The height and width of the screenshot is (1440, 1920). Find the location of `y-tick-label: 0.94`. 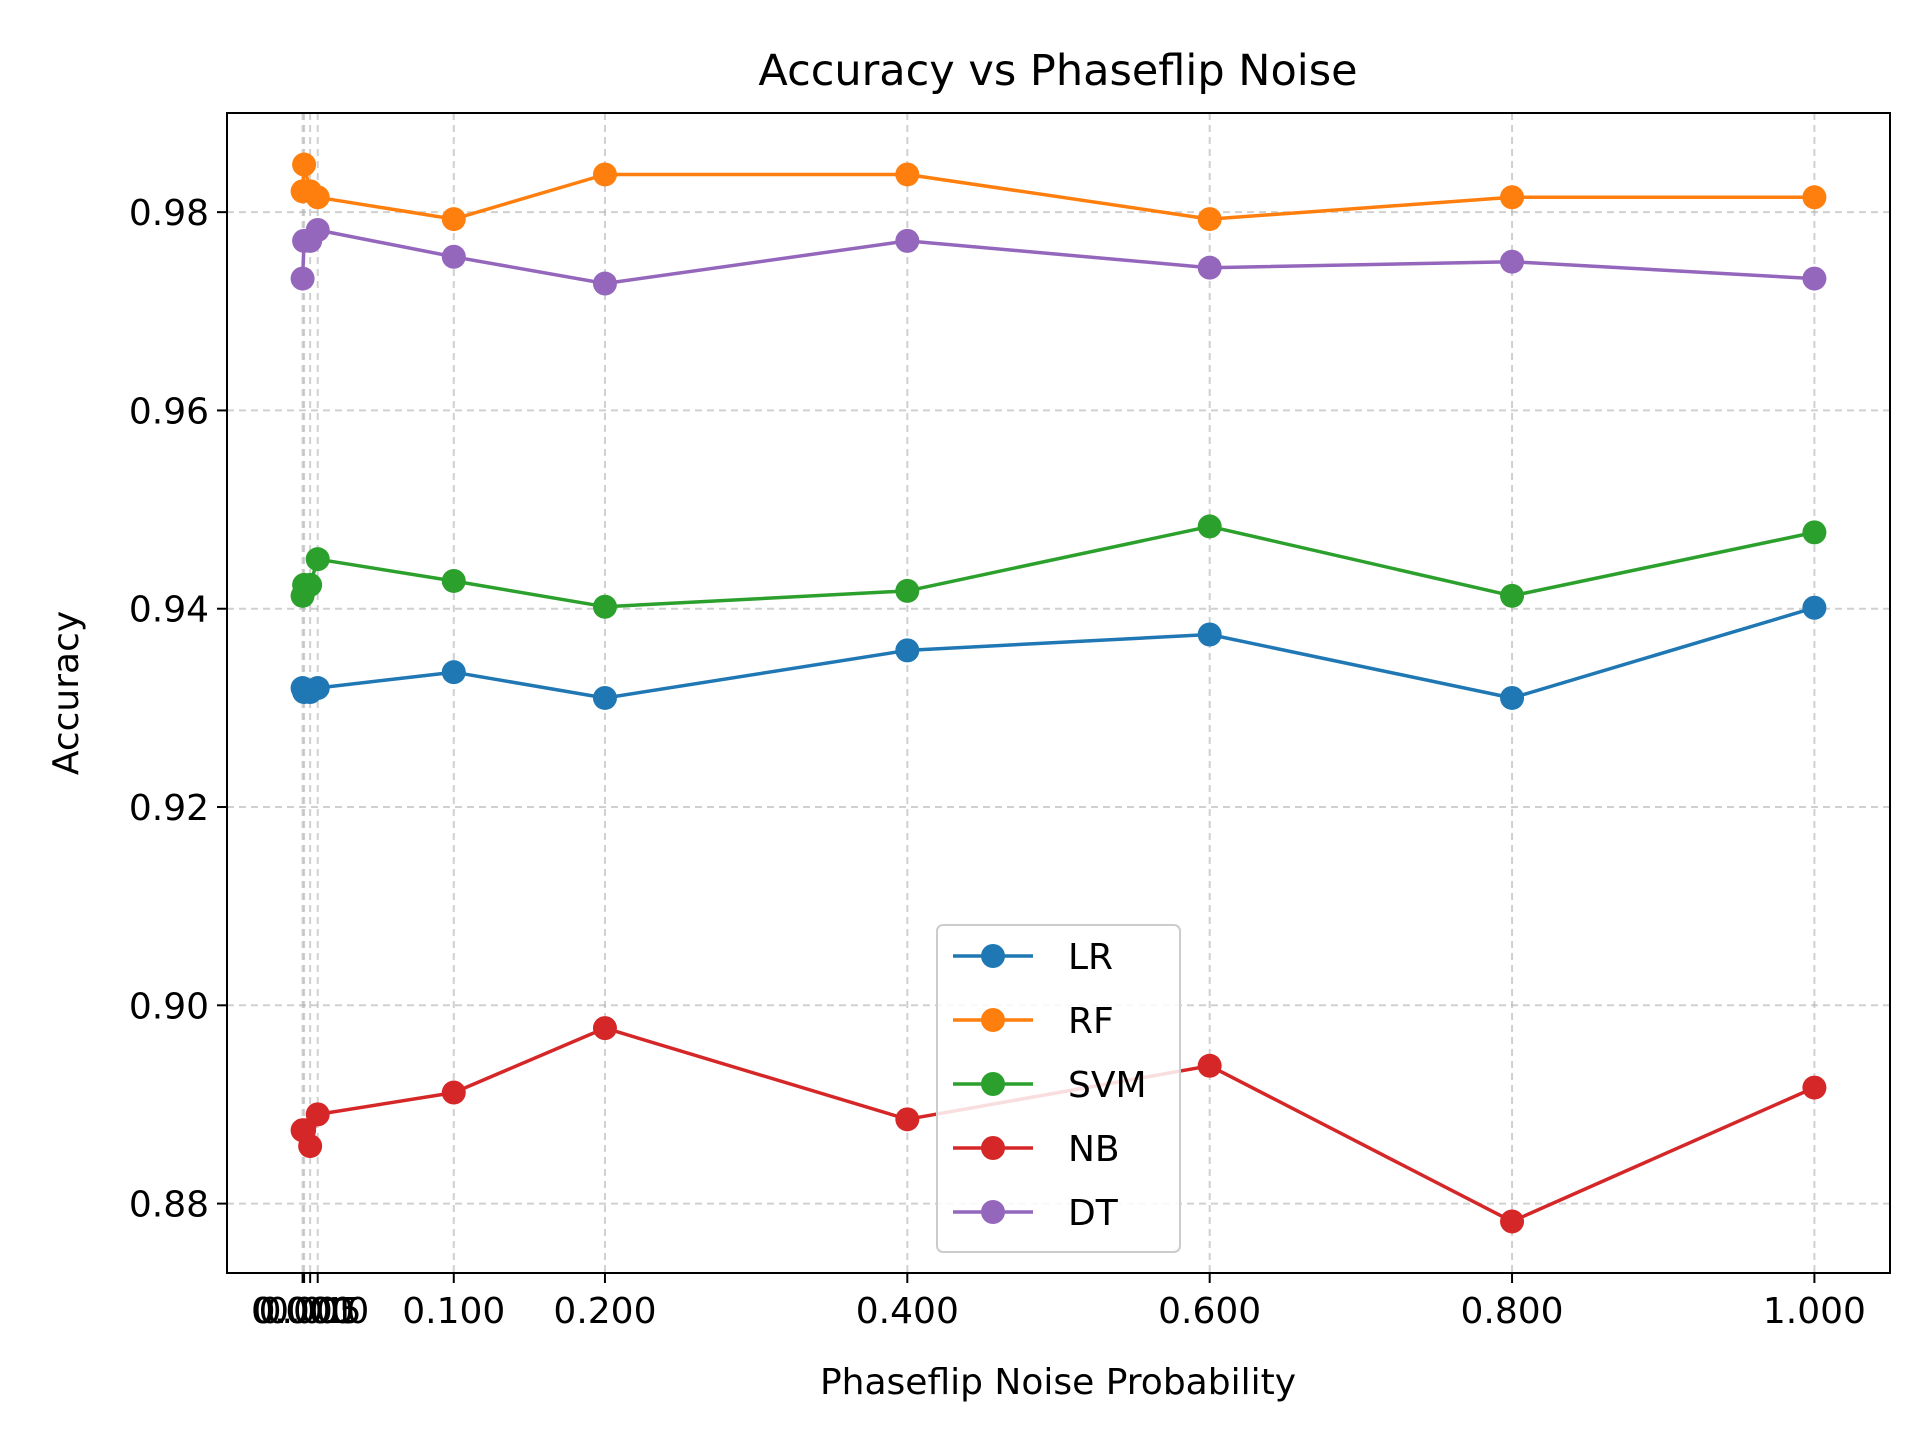

y-tick-label: 0.94 is located at coordinates (169, 610).